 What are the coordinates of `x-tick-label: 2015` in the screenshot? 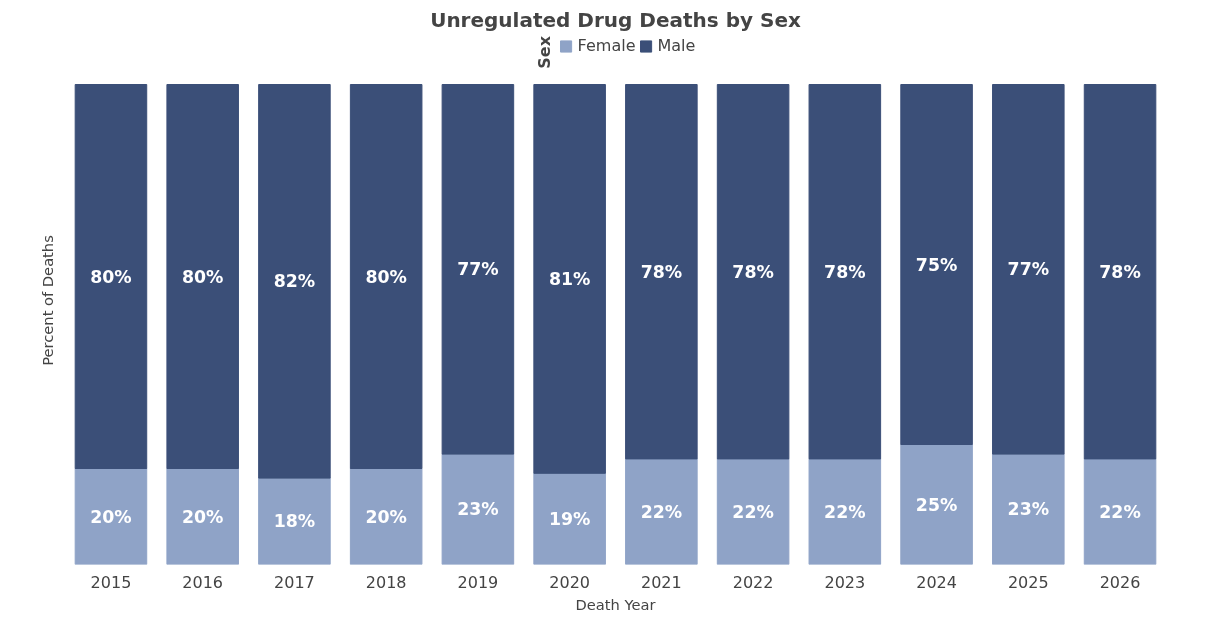 It's located at (111, 582).